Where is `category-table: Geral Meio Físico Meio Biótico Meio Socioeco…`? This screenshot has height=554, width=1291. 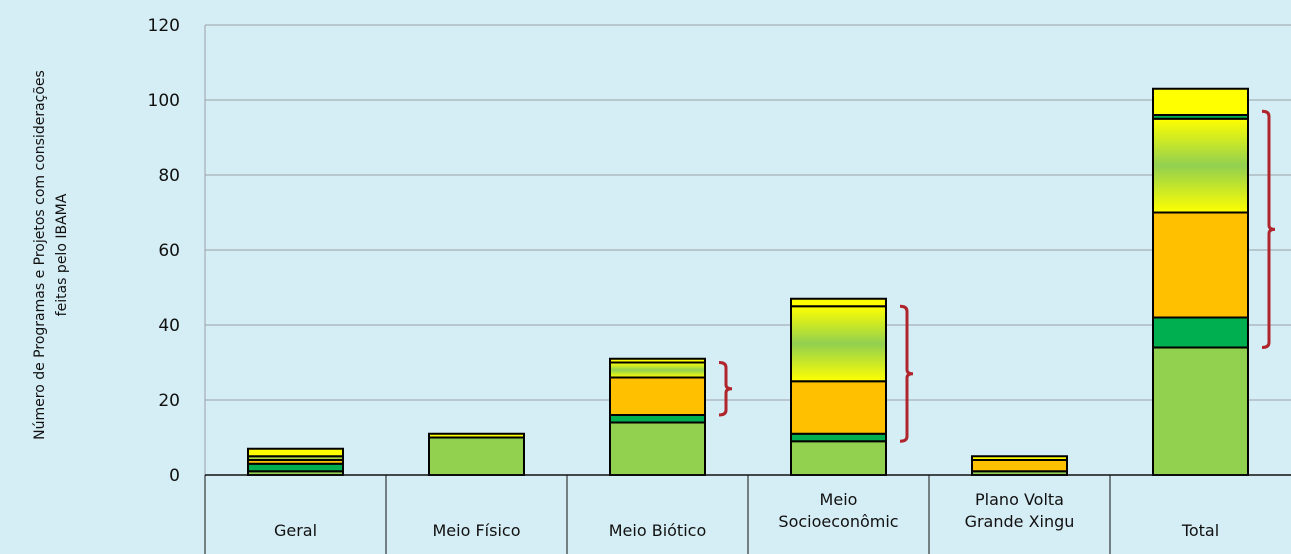 category-table: Geral Meio Físico Meio Biótico Meio Socioeco… is located at coordinates (747, 514).